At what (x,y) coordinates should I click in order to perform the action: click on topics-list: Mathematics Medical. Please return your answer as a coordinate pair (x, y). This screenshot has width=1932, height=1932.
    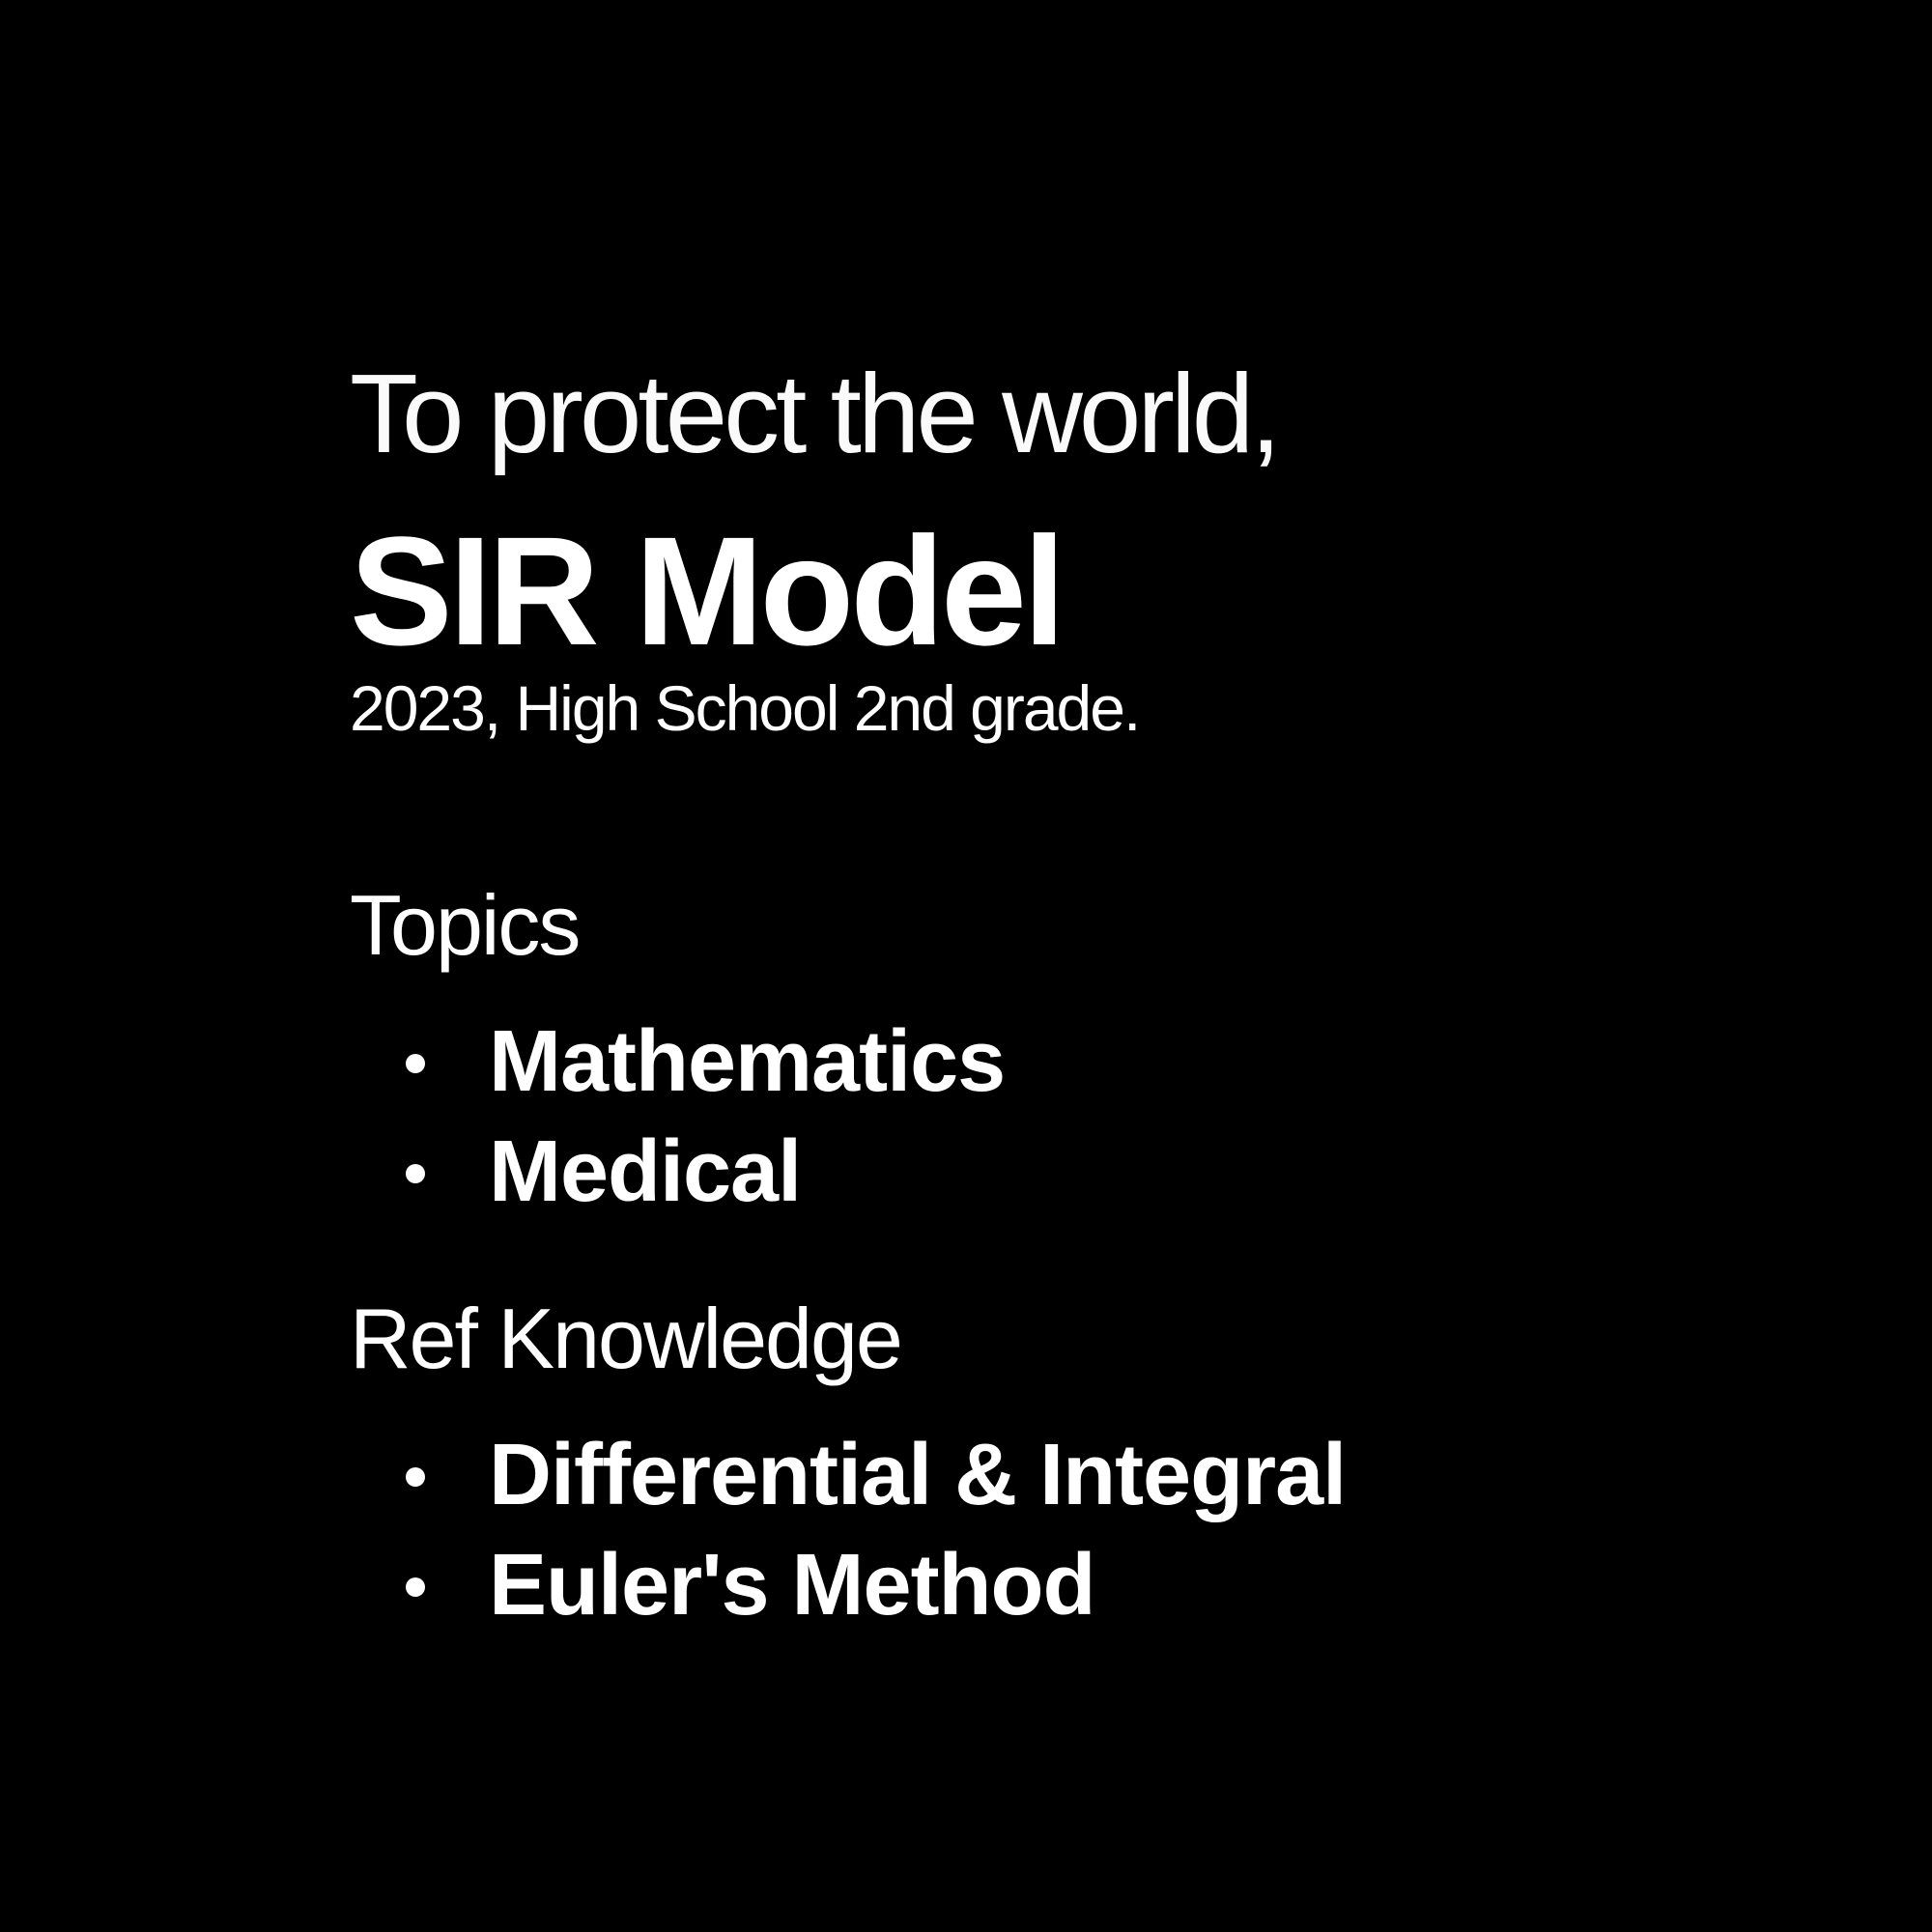
    Looking at the image, I should click on (1026, 1117).